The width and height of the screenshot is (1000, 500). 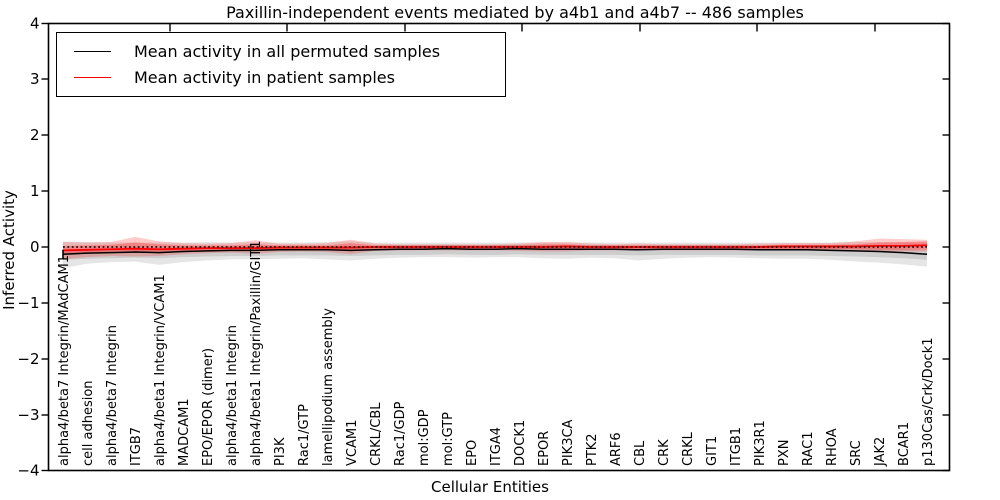 What do you see at coordinates (35, 24) in the screenshot?
I see `y-tick-label: 4` at bounding box center [35, 24].